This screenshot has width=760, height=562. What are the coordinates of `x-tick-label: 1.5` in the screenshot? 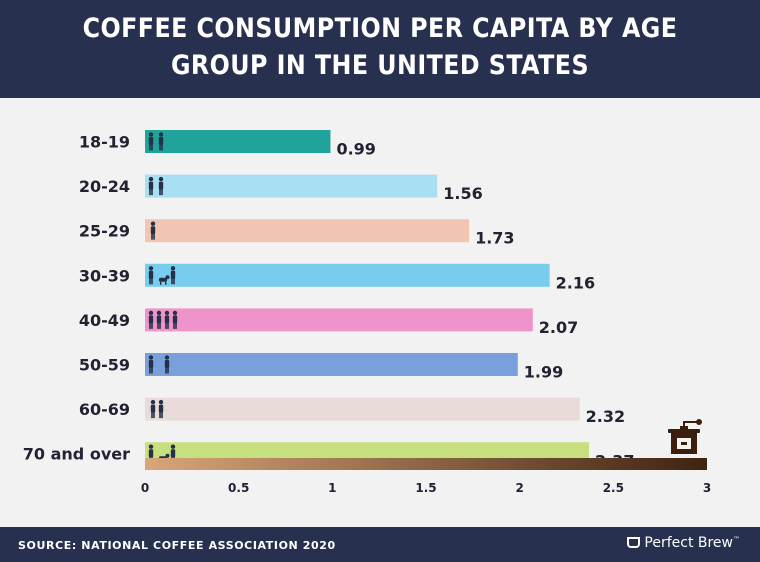 It's located at (425, 488).